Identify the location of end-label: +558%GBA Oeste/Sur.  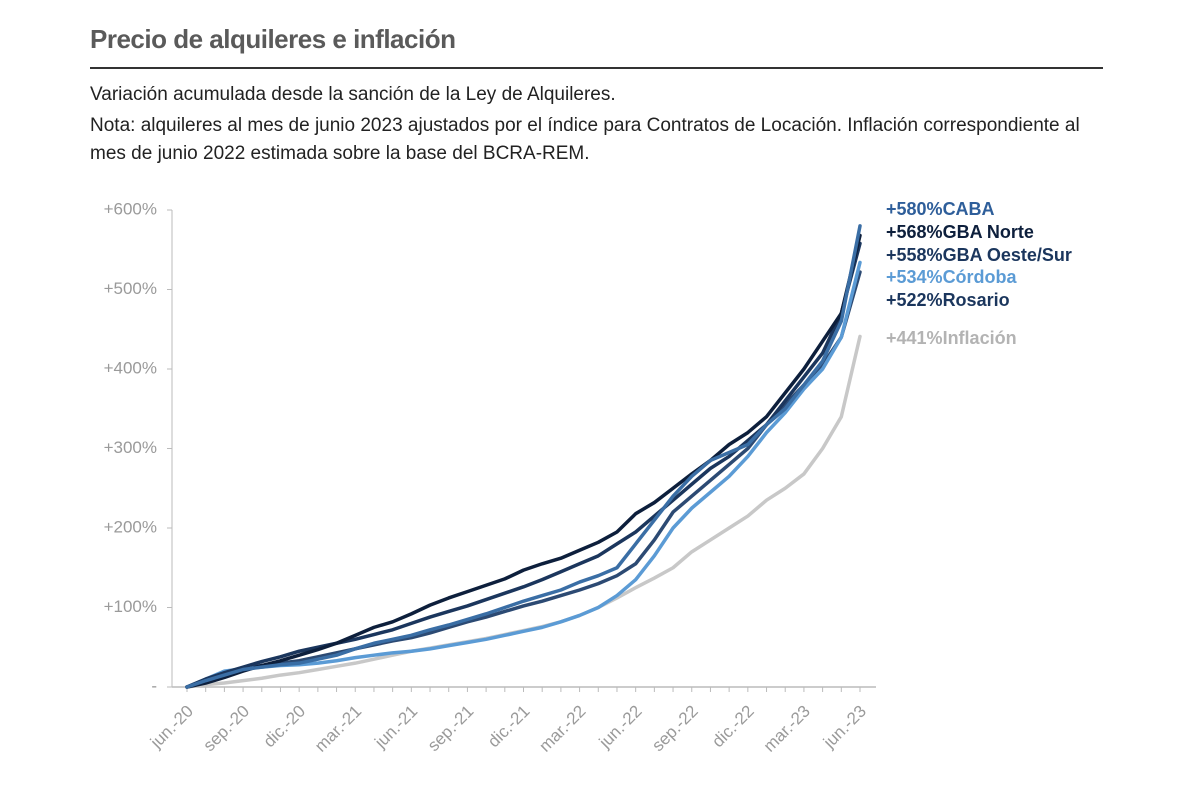
(979, 255).